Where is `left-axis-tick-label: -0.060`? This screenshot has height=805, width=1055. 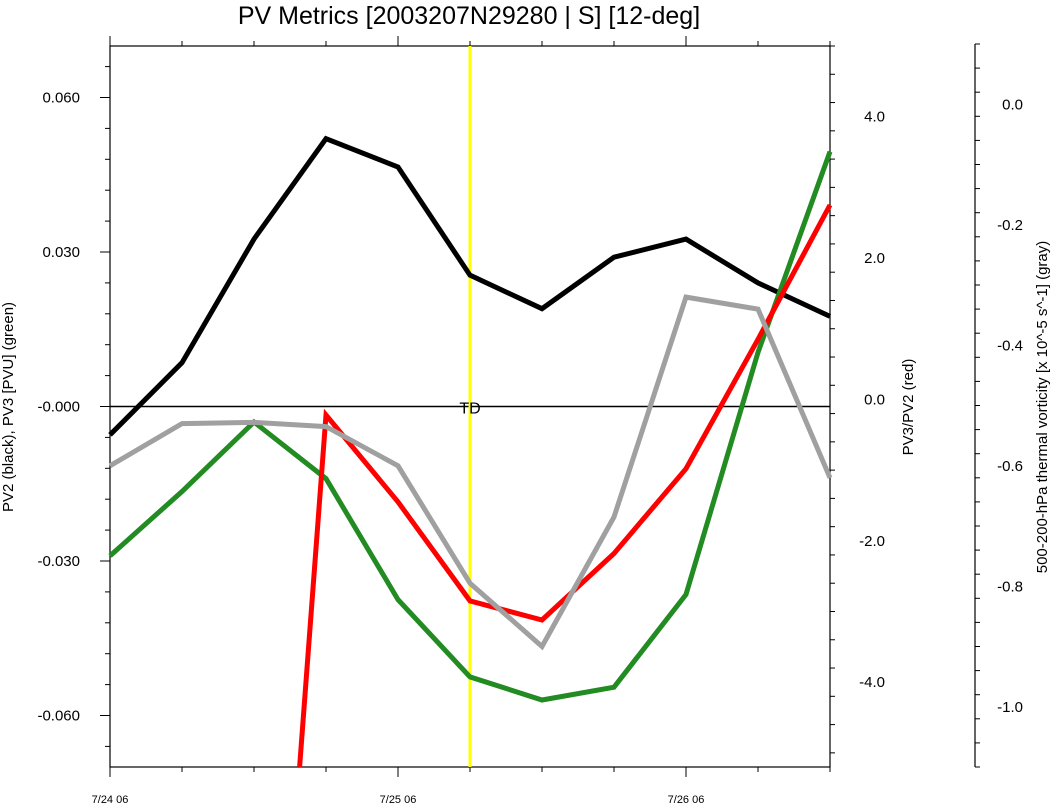
left-axis-tick-label: -0.060 is located at coordinates (58, 716).